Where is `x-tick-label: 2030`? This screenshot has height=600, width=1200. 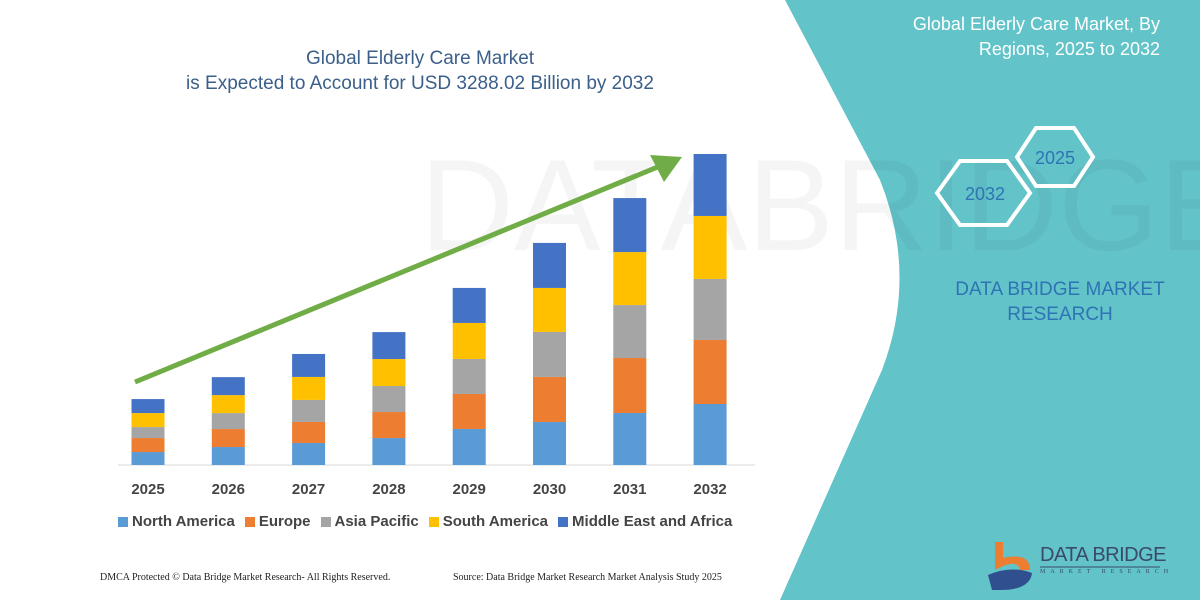
x-tick-label: 2030 is located at coordinates (549, 489).